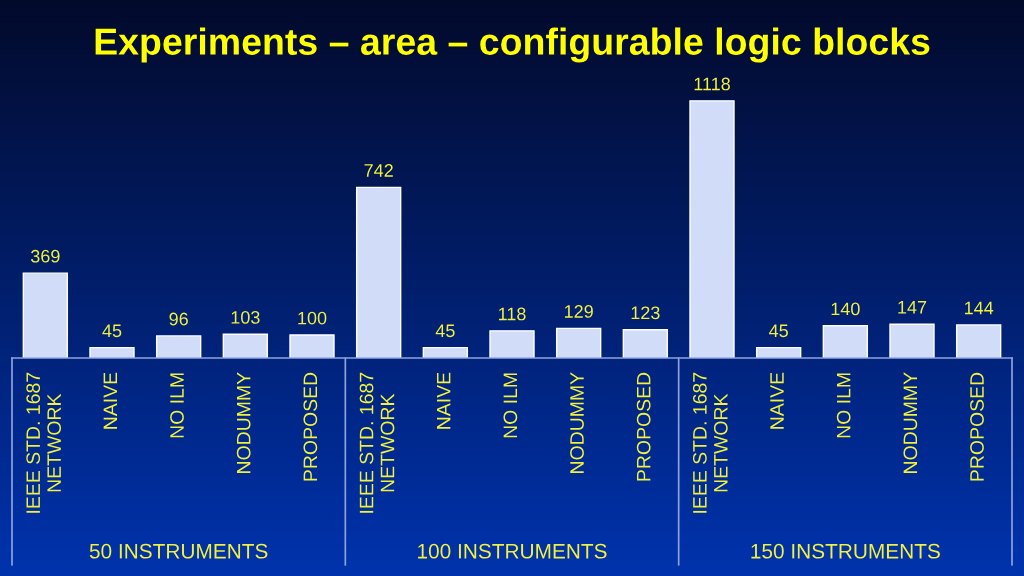  What do you see at coordinates (712, 84) in the screenshot?
I see `data-label: 1118` at bounding box center [712, 84].